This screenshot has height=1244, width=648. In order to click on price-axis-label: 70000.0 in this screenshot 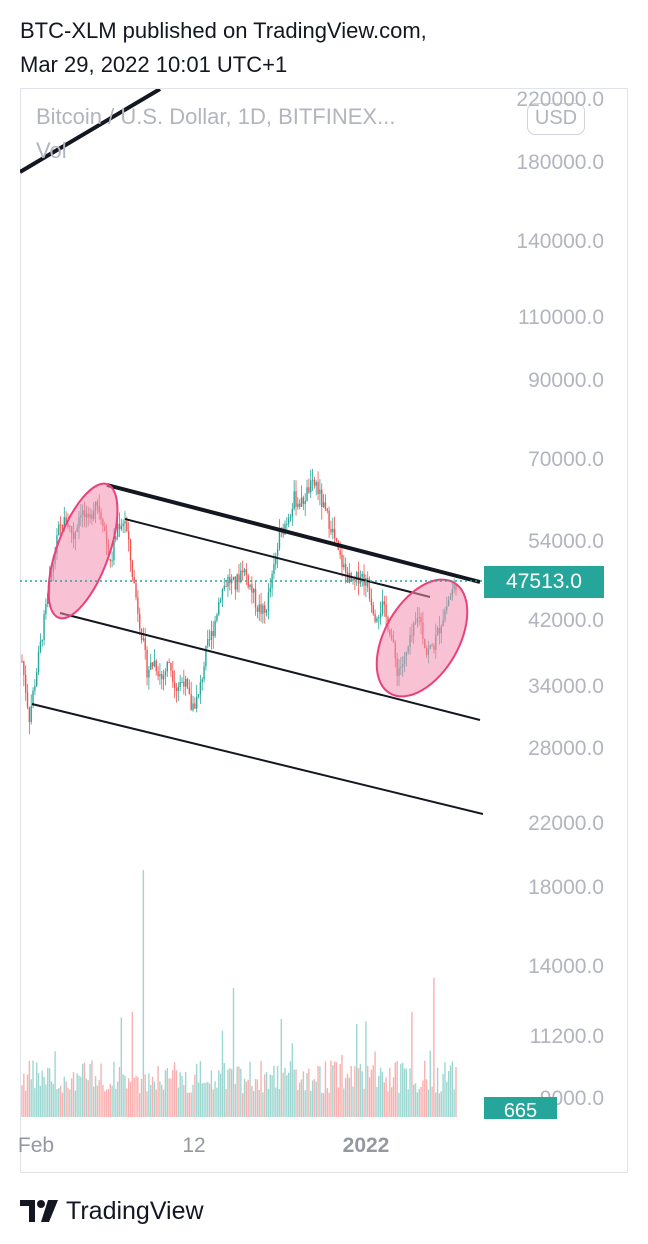, I will do `click(566, 459)`.